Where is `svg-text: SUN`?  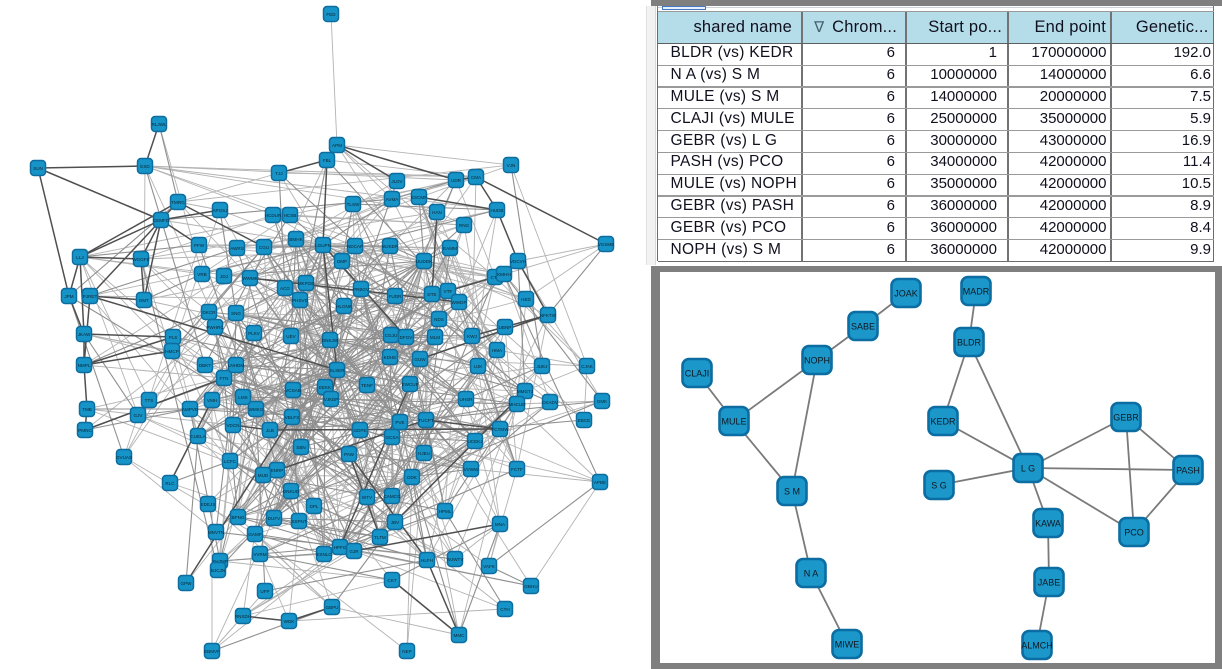 svg-text: SUN is located at coordinates (38, 168).